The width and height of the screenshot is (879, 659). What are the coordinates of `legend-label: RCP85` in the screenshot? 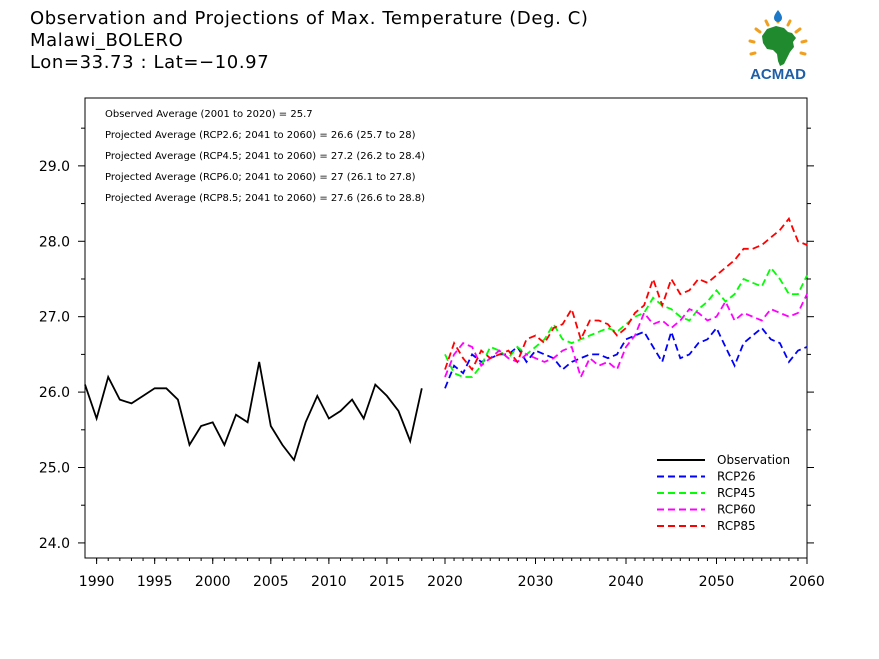 It's located at (736, 526).